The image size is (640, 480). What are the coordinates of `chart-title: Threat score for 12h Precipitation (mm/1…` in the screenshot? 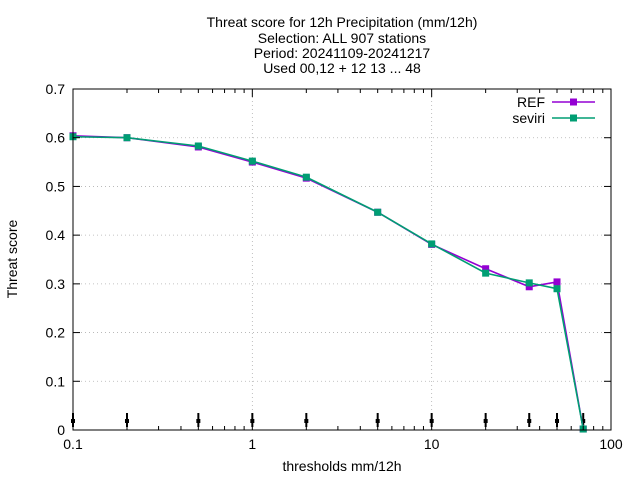 It's located at (342, 45).